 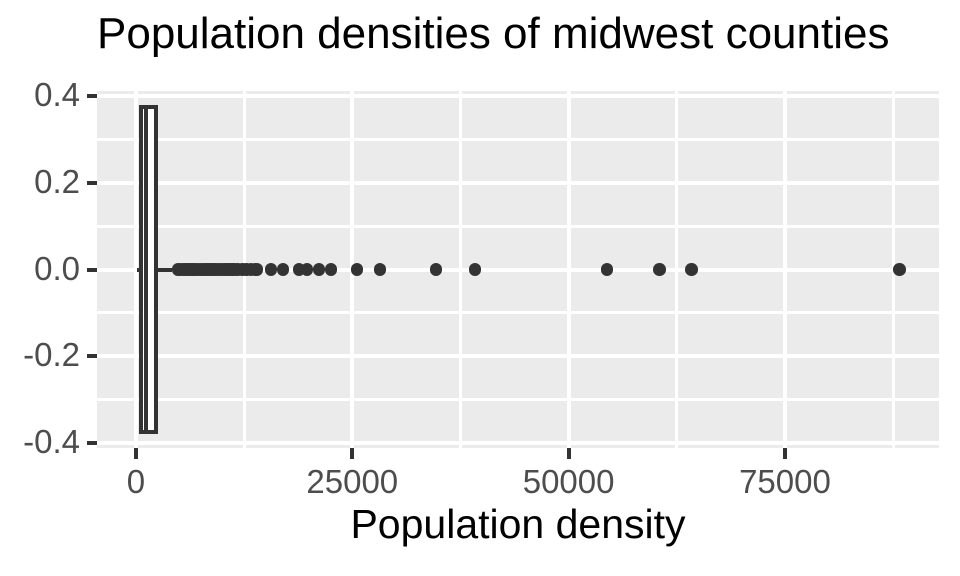 What do you see at coordinates (51, 441) in the screenshot?
I see `y-tick-label: -0.4` at bounding box center [51, 441].